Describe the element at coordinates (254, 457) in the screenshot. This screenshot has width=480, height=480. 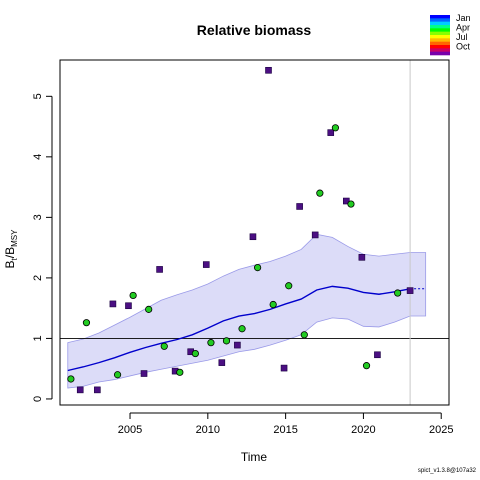
I see `x-axis-label: Time` at that location.